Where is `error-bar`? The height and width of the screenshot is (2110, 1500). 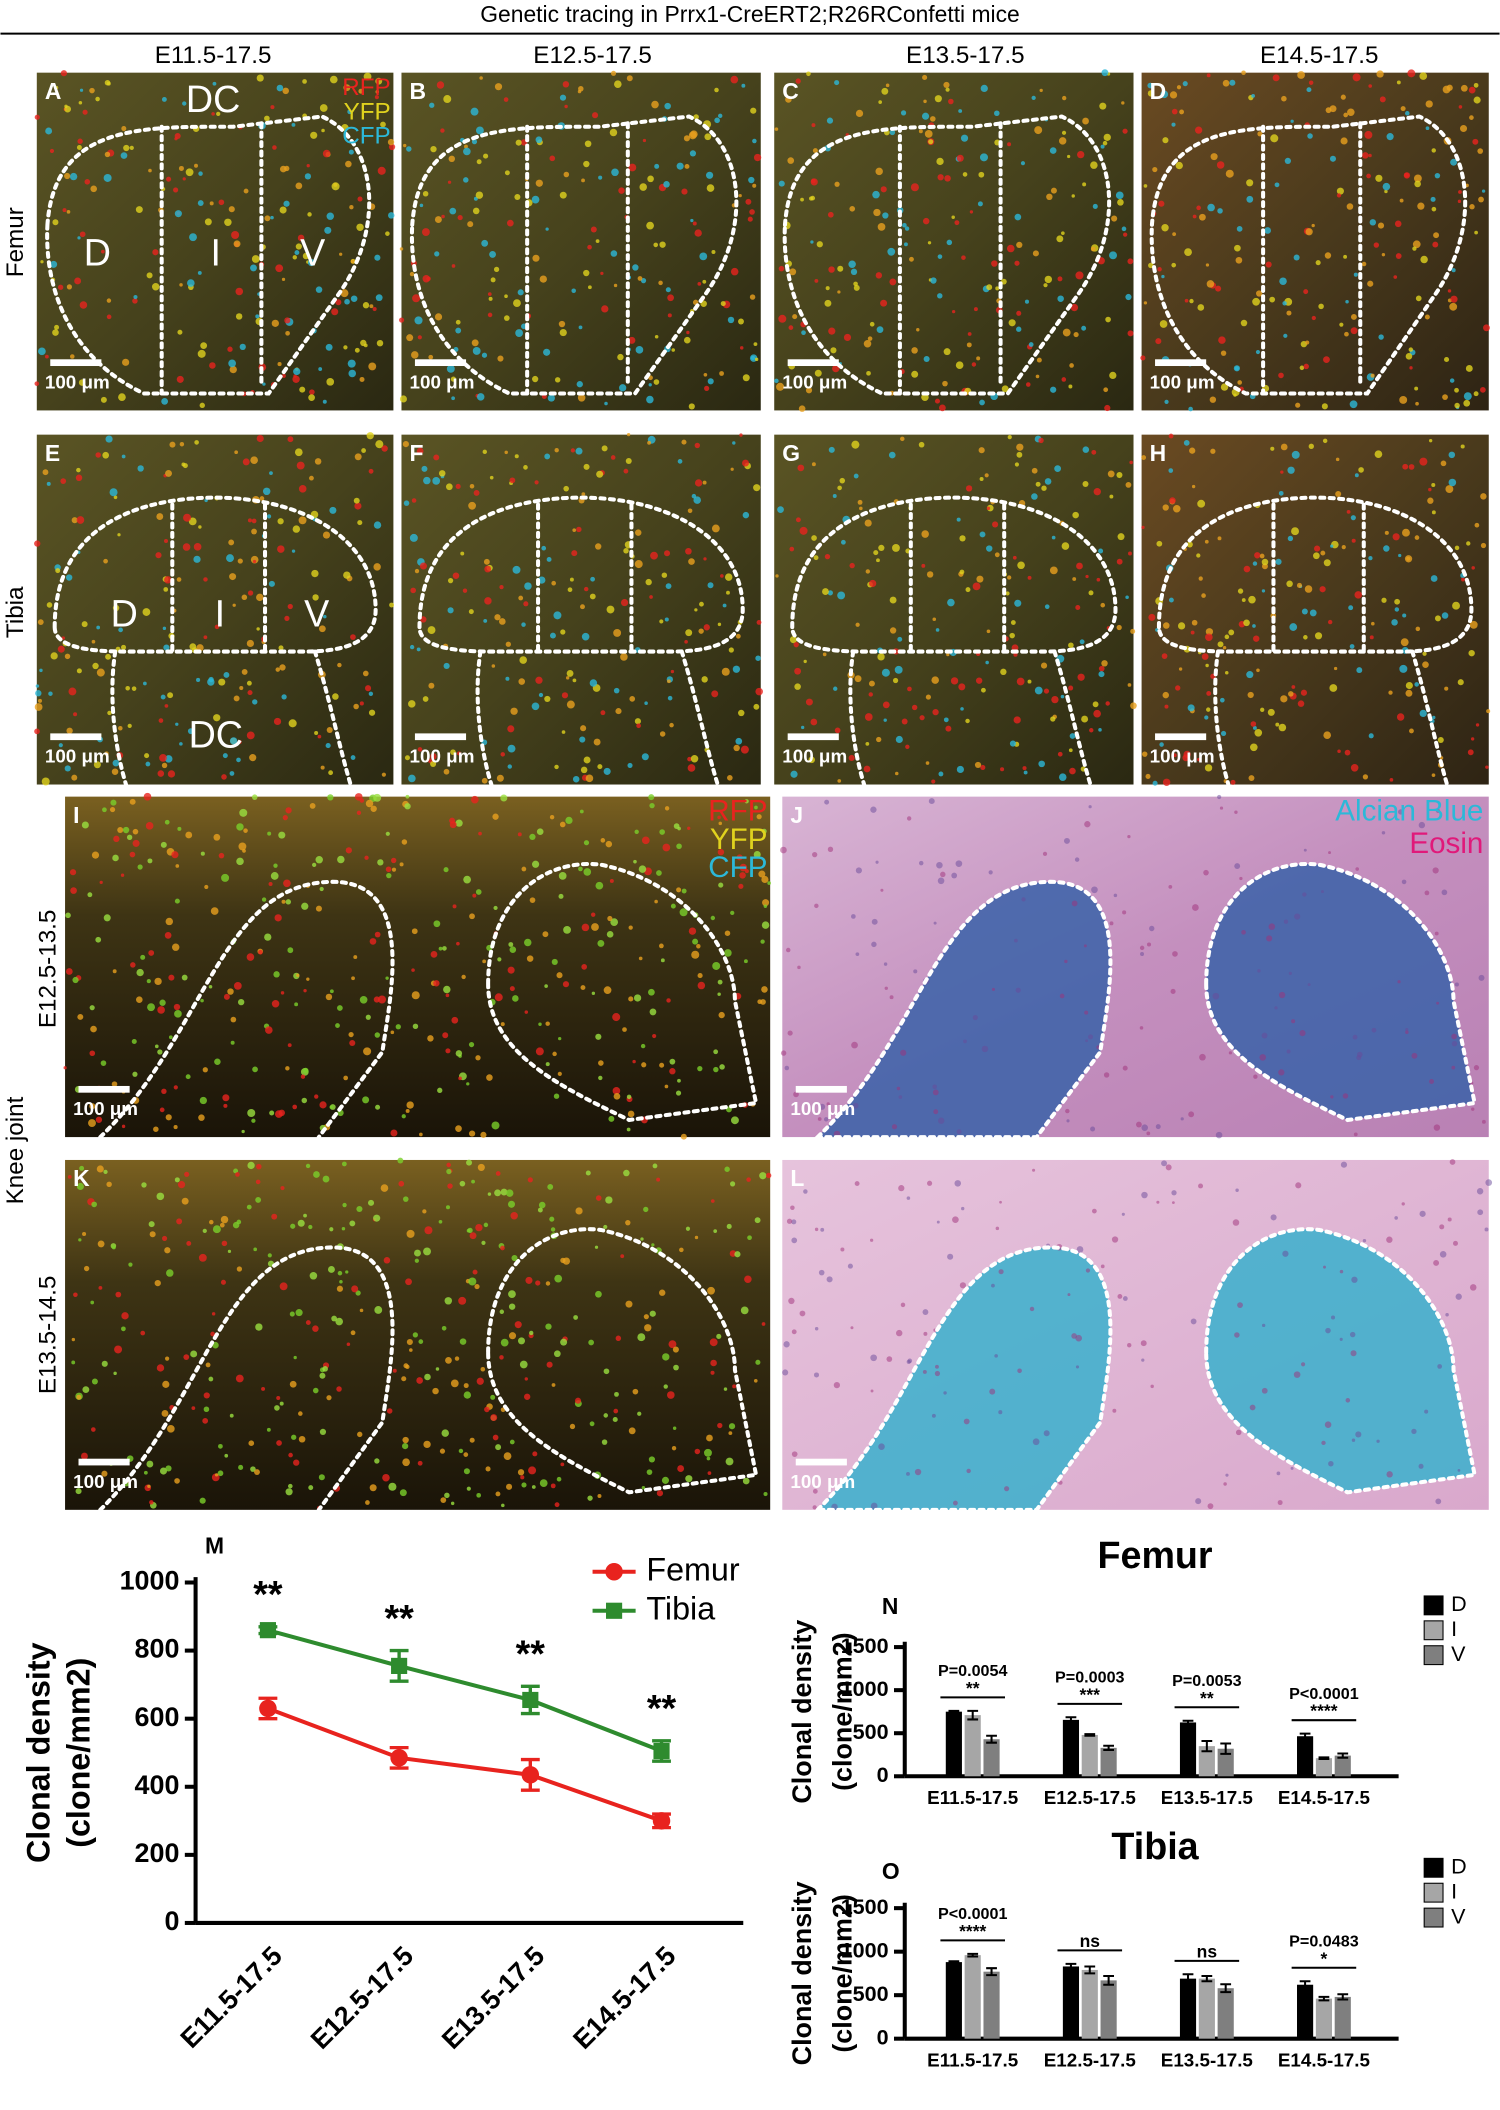 error-bar is located at coordinates (1226, 1988).